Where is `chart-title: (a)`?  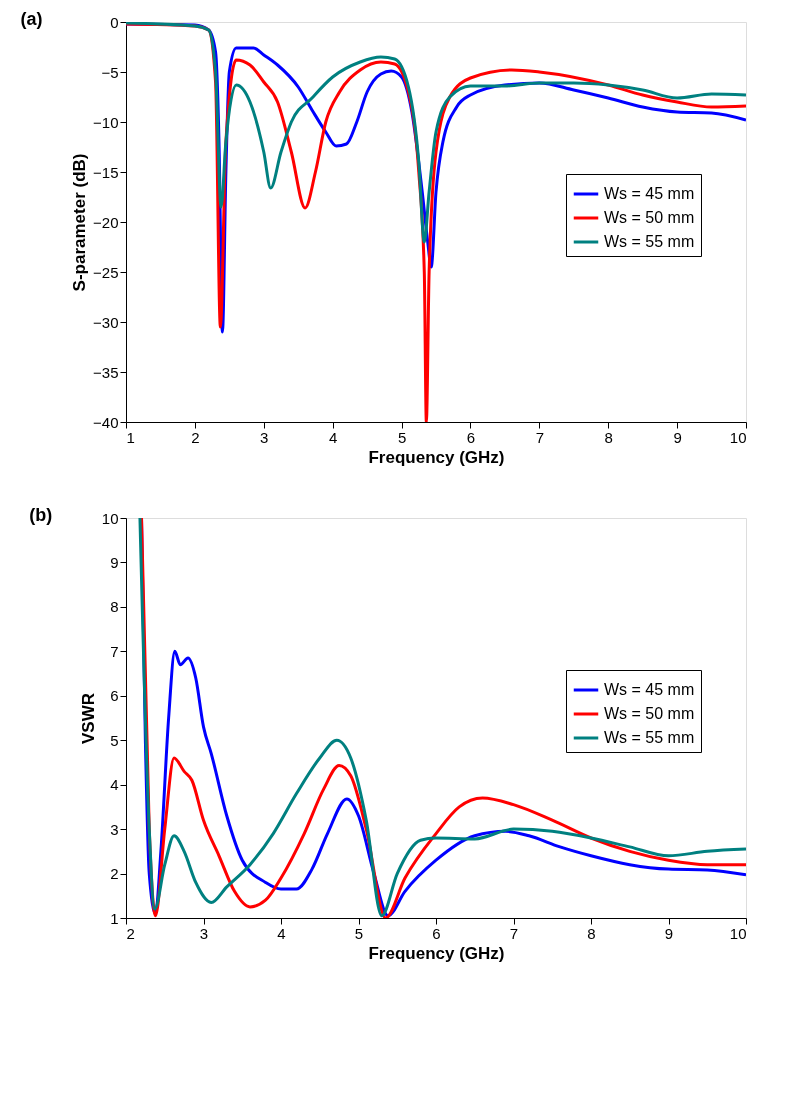 chart-title: (a) is located at coordinates (31, 19).